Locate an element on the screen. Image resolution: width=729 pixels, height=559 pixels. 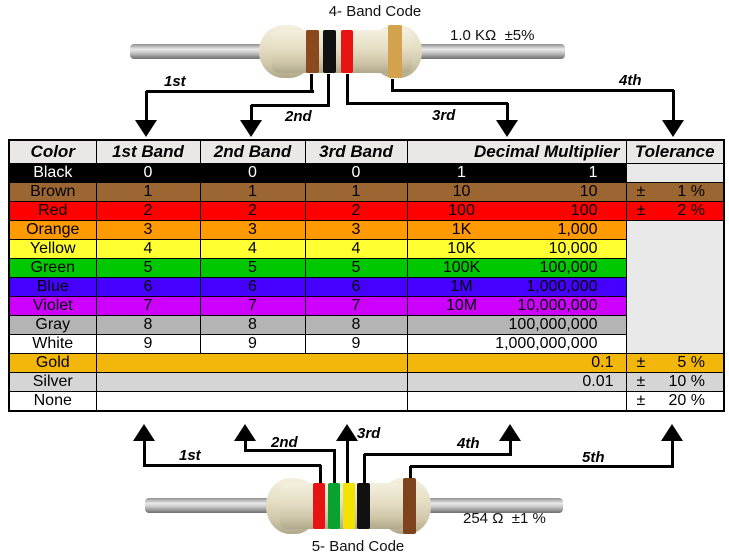
color-name-cell: Gray is located at coordinates (52, 325).